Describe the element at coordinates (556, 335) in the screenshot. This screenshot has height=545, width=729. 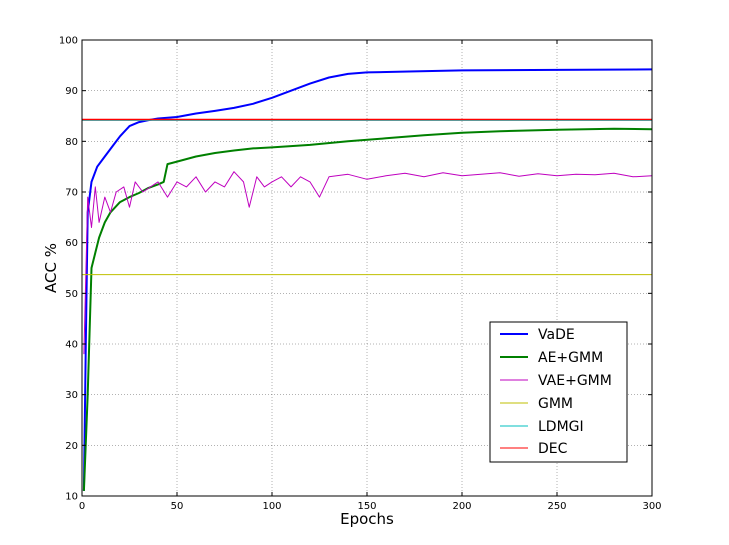
I see `legend-label-vade: VaDE` at that location.